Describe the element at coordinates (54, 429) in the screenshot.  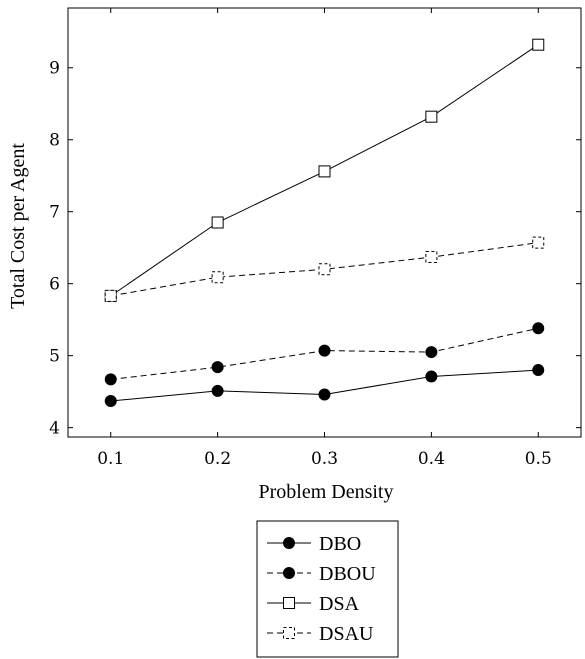
I see `y-tick-label: 4` at that location.